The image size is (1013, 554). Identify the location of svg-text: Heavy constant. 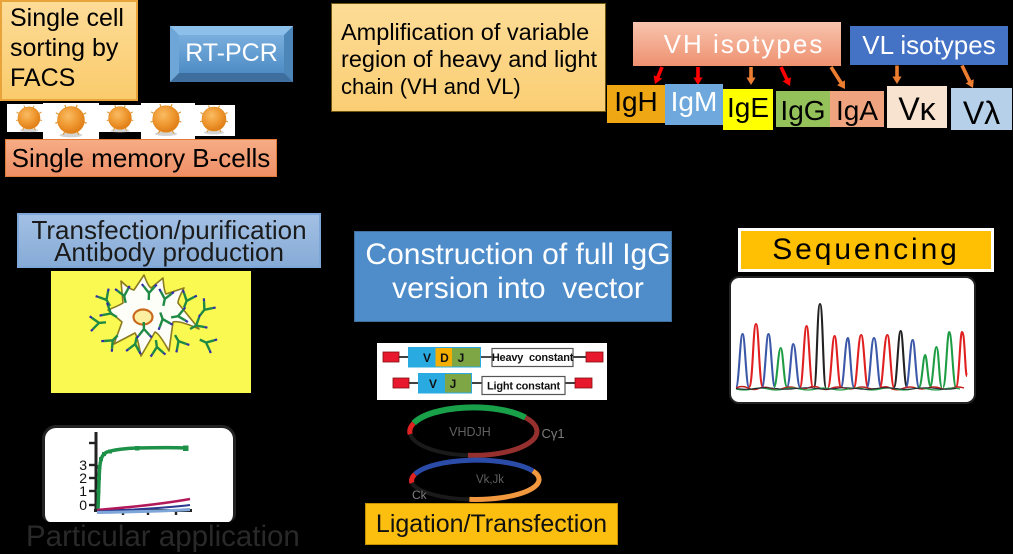
(533, 358).